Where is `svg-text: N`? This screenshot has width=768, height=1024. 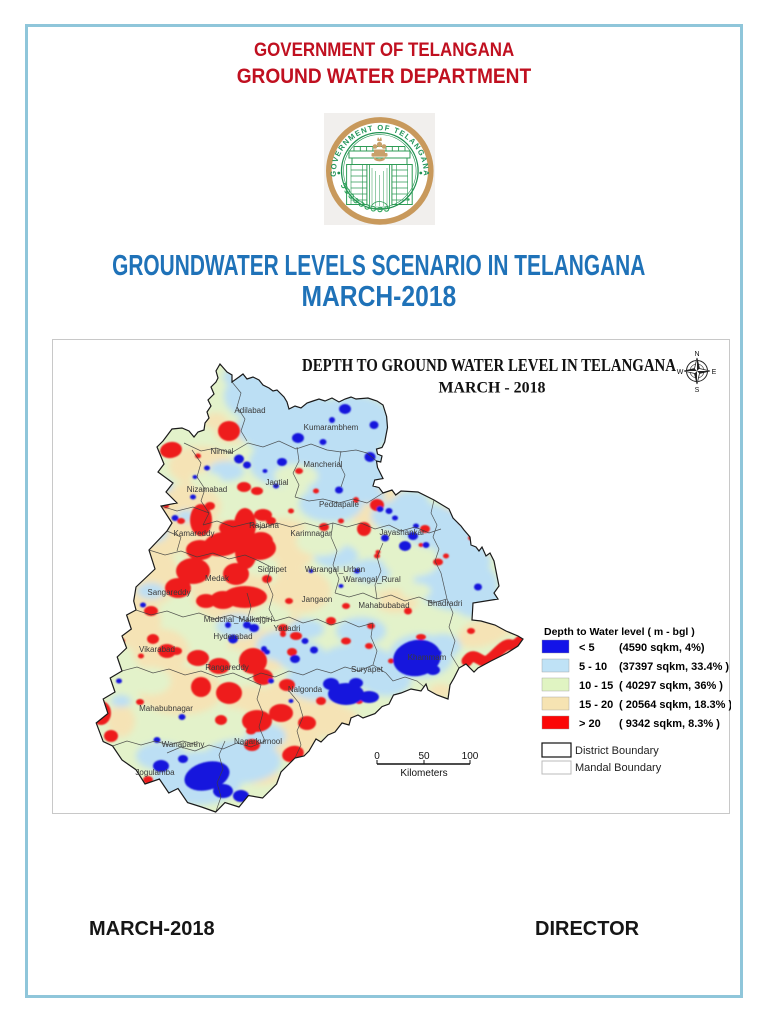
svg-text: N is located at coordinates (696, 354).